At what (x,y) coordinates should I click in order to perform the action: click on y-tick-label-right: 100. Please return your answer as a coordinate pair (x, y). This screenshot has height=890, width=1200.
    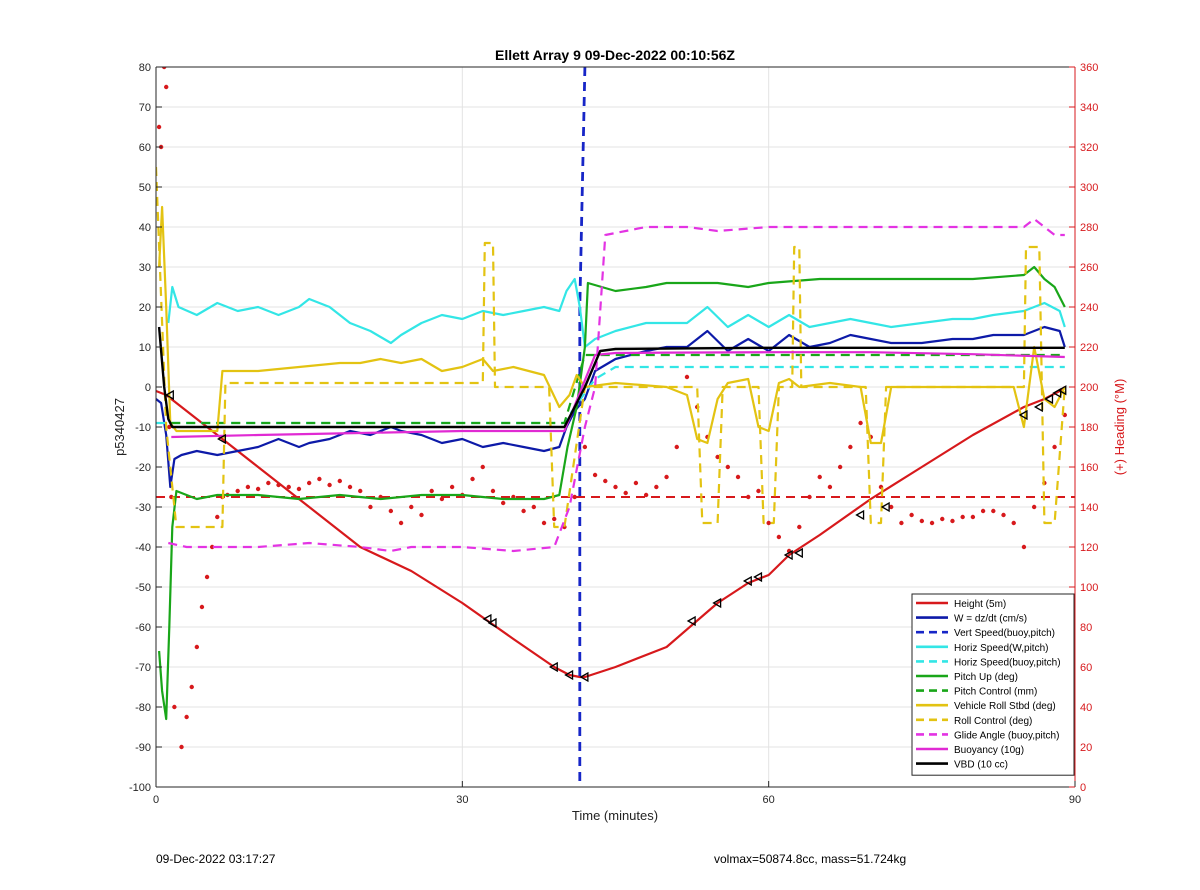
    Looking at the image, I should click on (1089, 588).